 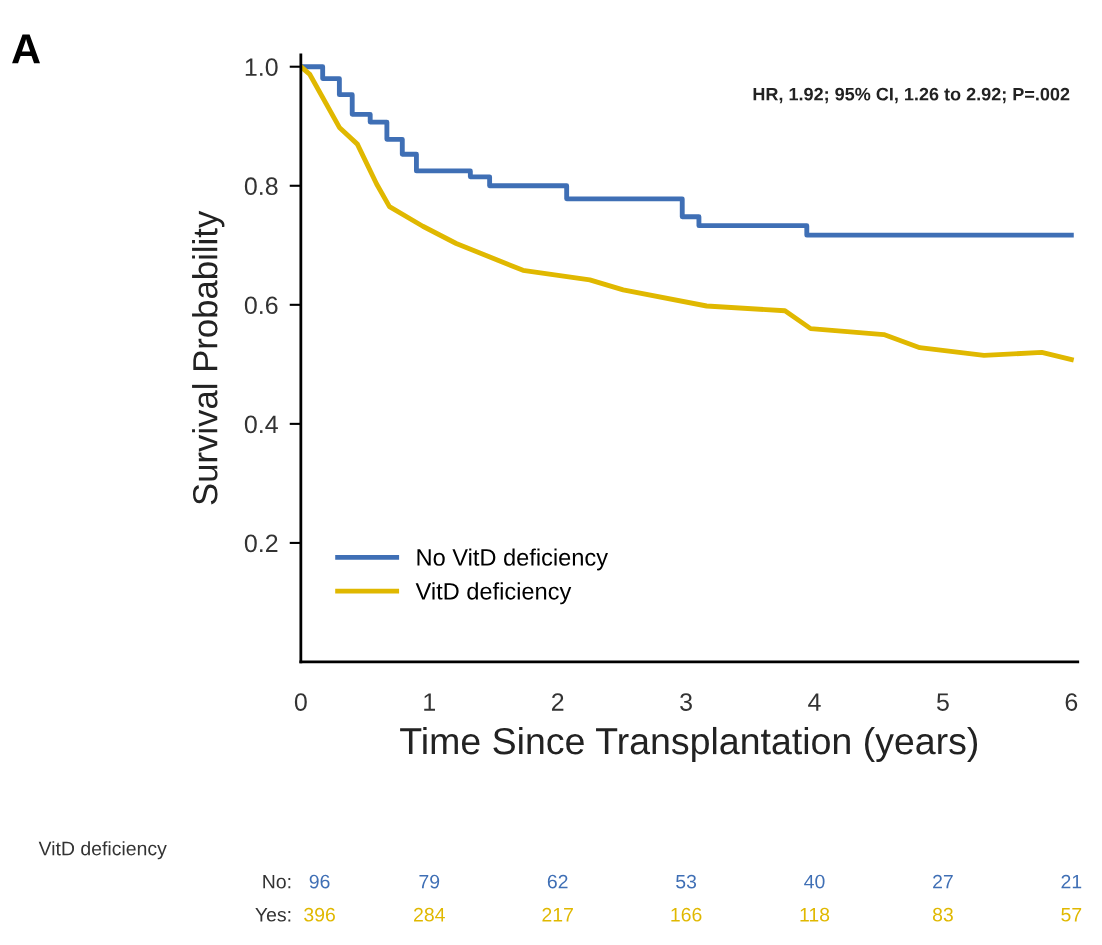 What do you see at coordinates (261, 67) in the screenshot?
I see `y-tick-label: 1.0` at bounding box center [261, 67].